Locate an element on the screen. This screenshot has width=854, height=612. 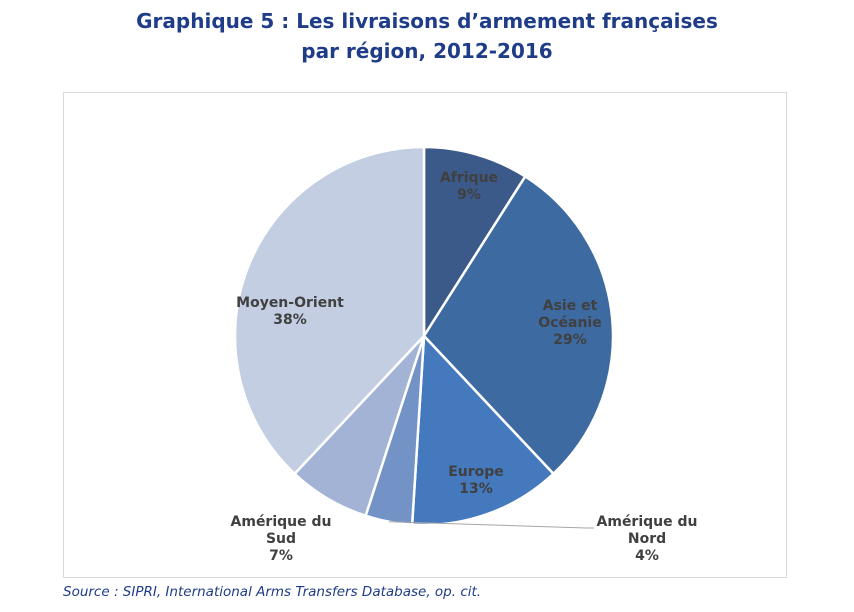
chart-title-line-2: par région, 2012-2016 is located at coordinates (427, 51).